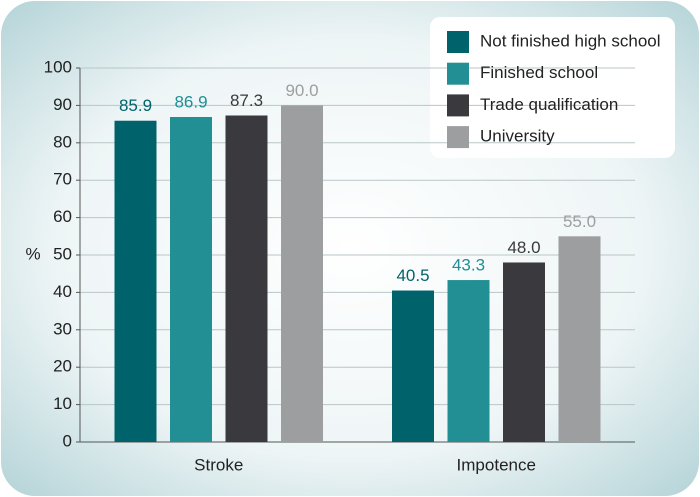 The height and width of the screenshot is (497, 700). I want to click on value-label: 86.9, so click(190, 101).